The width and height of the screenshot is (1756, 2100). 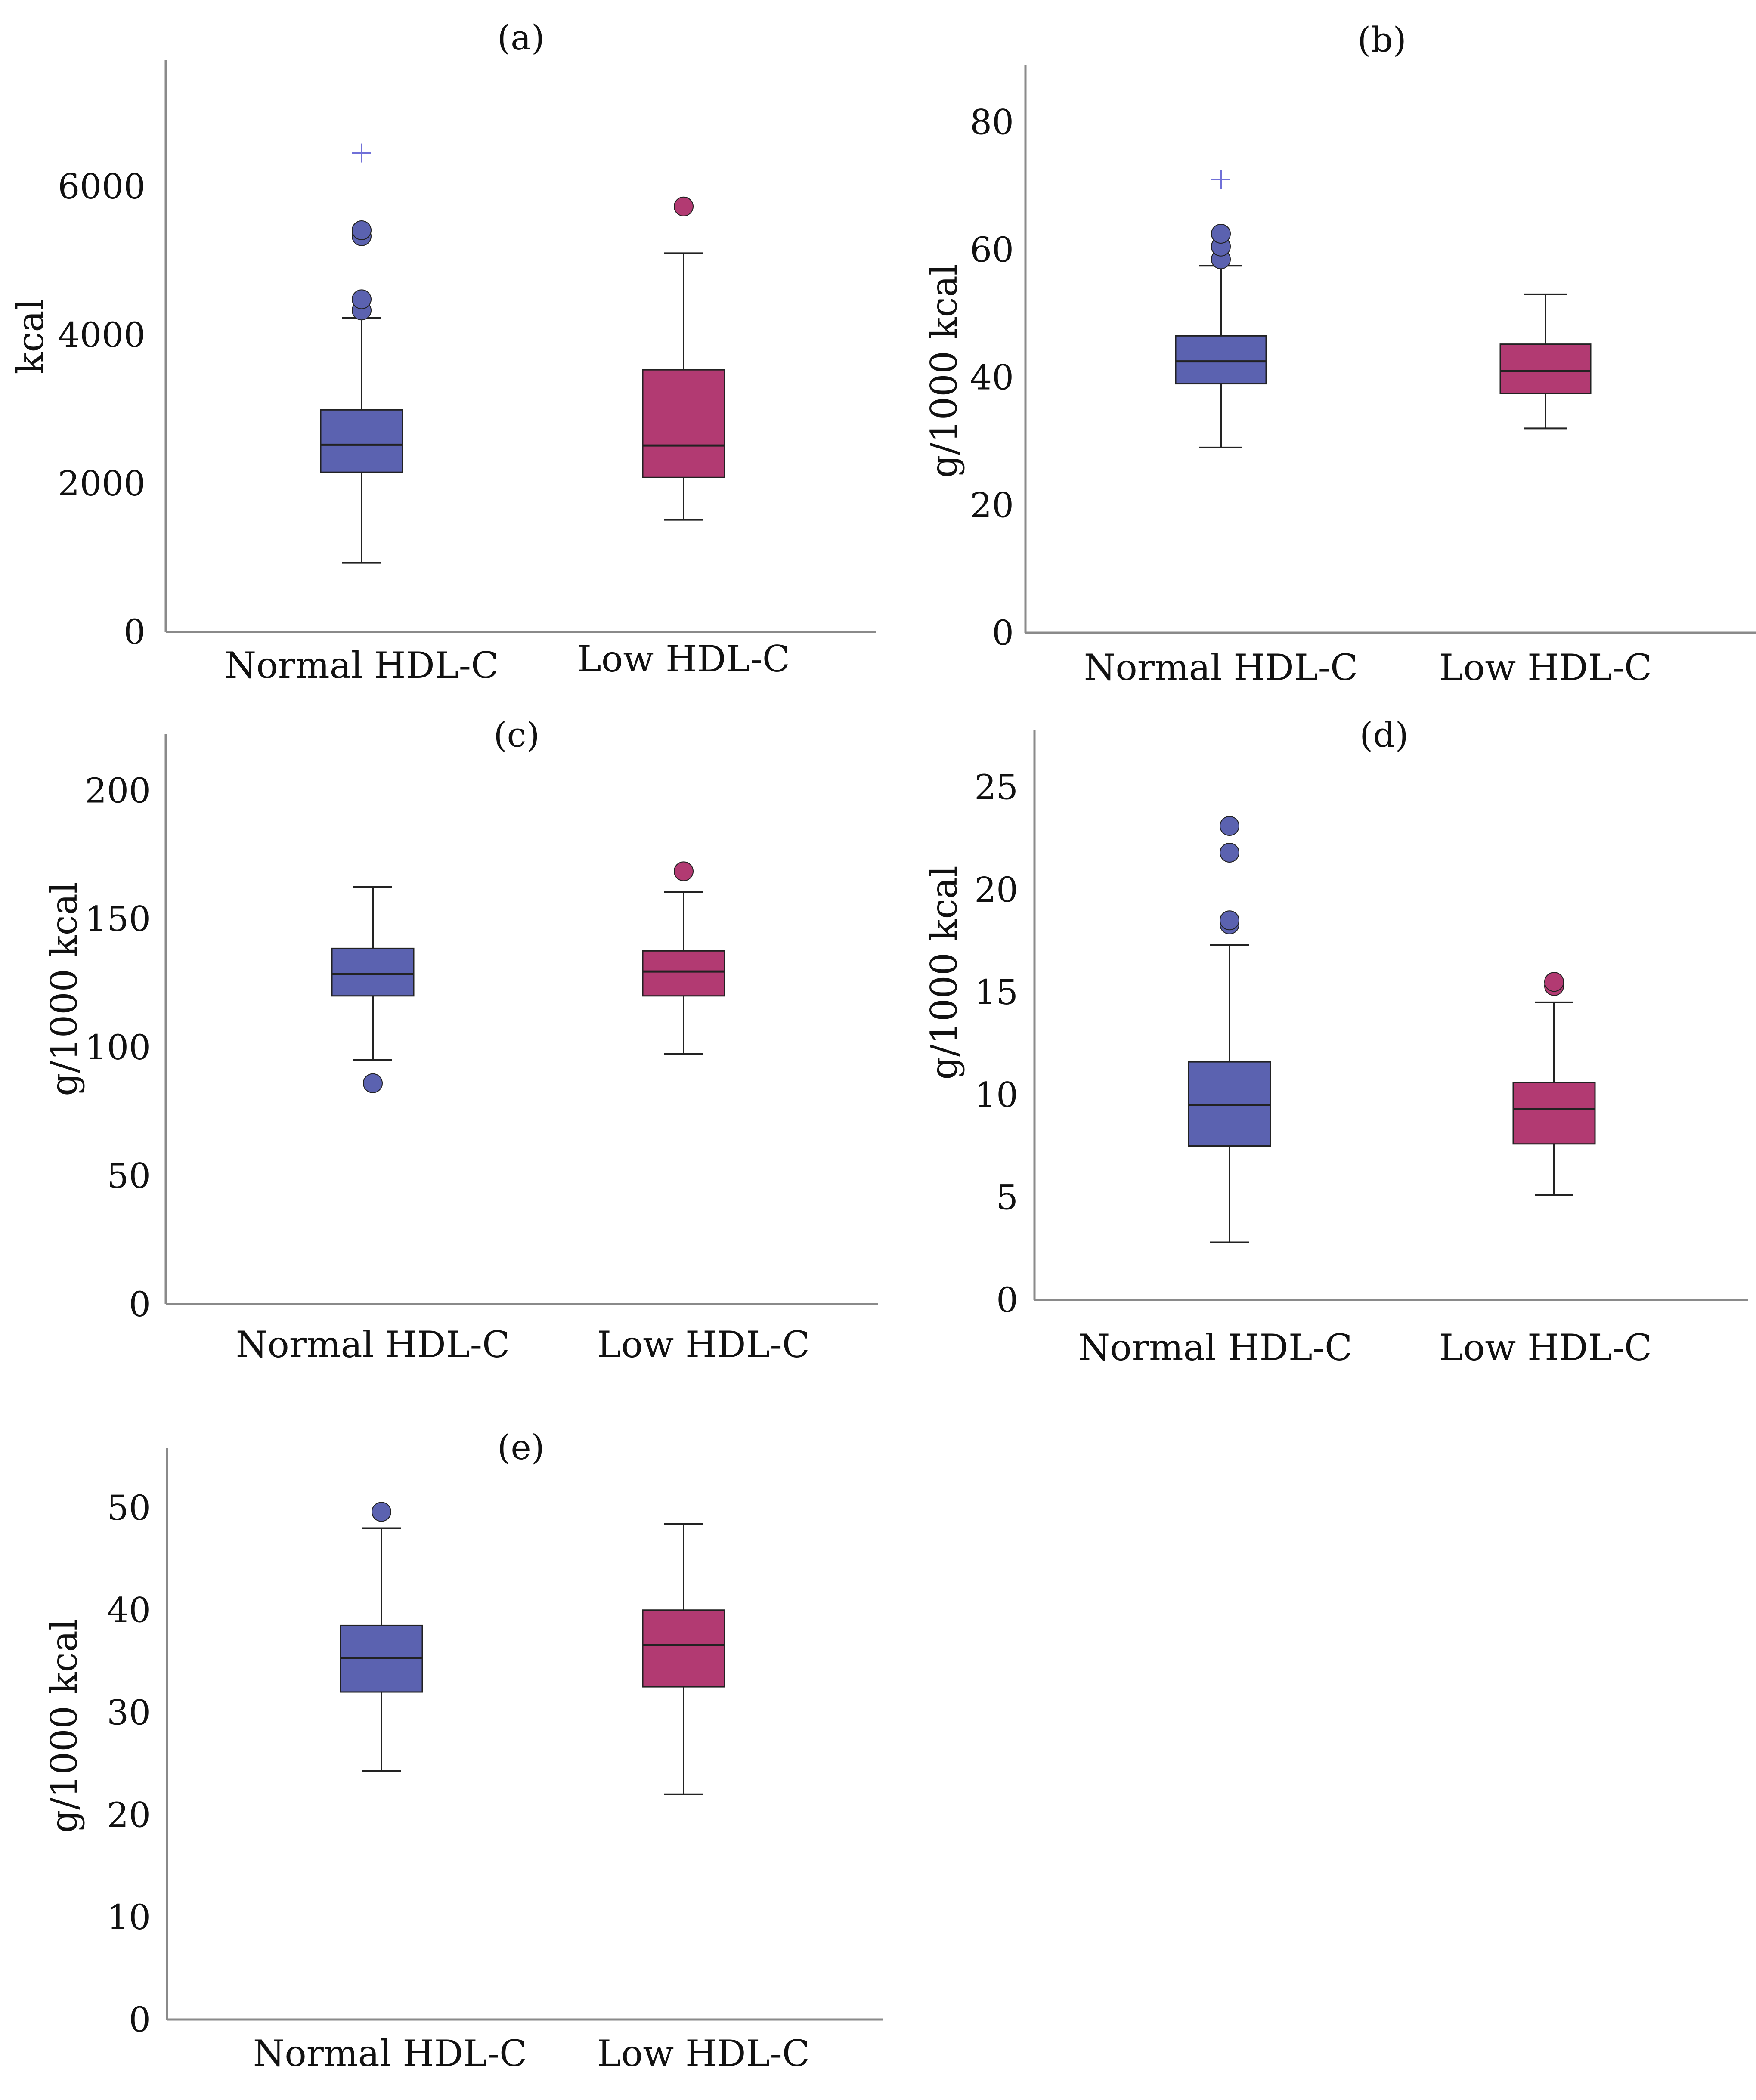 I want to click on y-tick-label: 2000, so click(x=102, y=484).